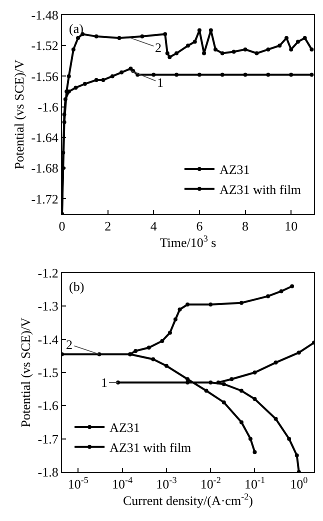 This screenshot has height=521, width=323. I want to click on y-tick-label: -1.56, so click(45, 76).